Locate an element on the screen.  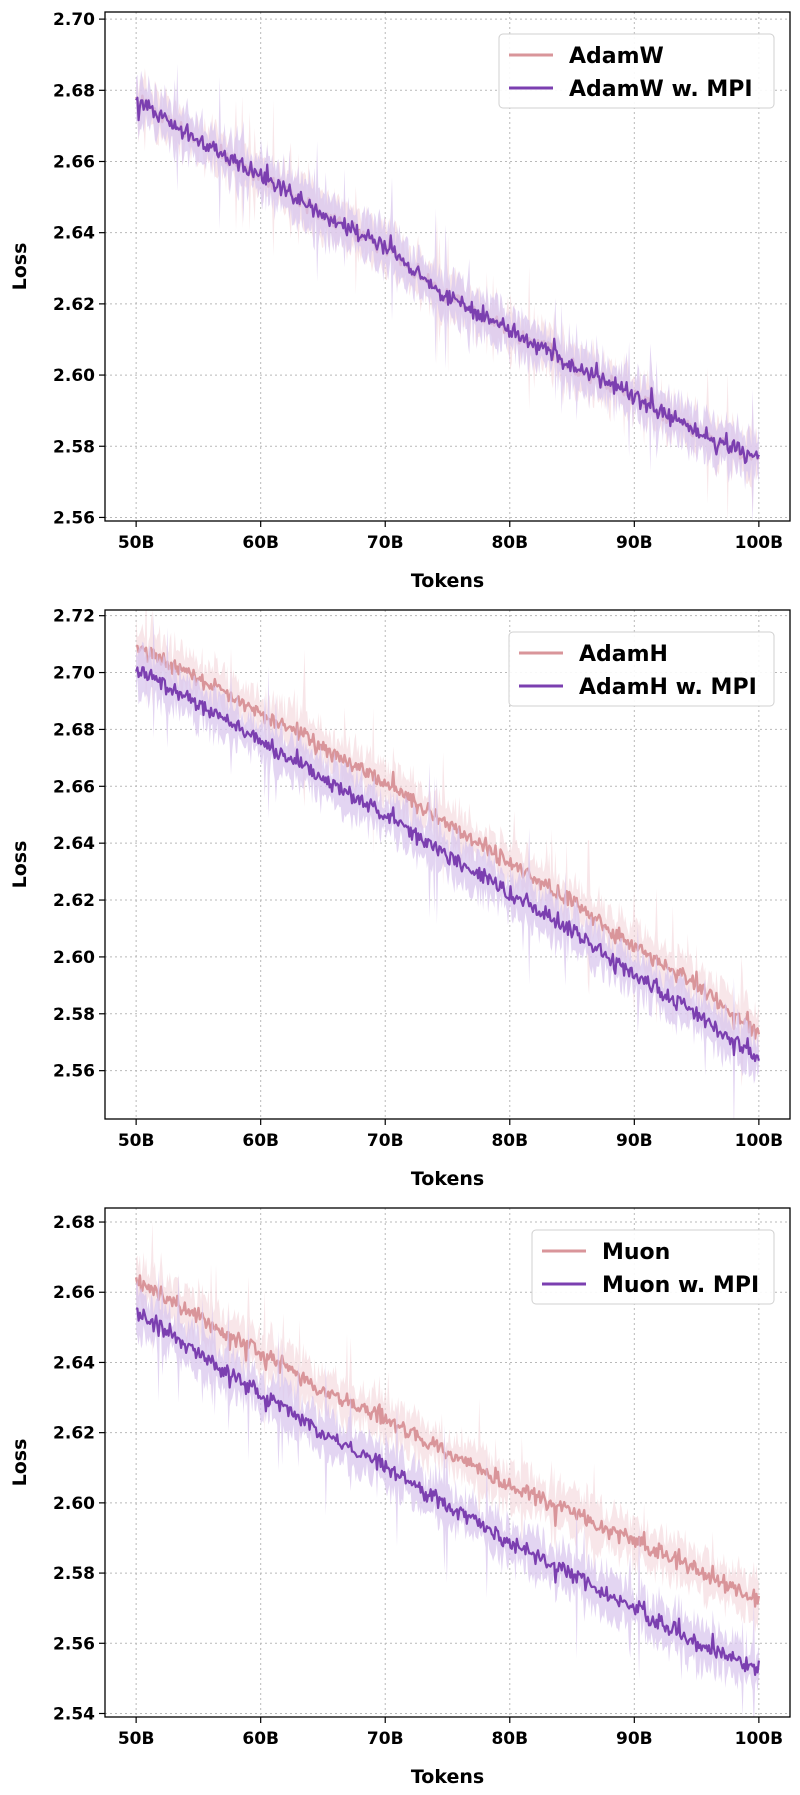
legend: Muon Muon w. MPI is located at coordinates (653, 1267).